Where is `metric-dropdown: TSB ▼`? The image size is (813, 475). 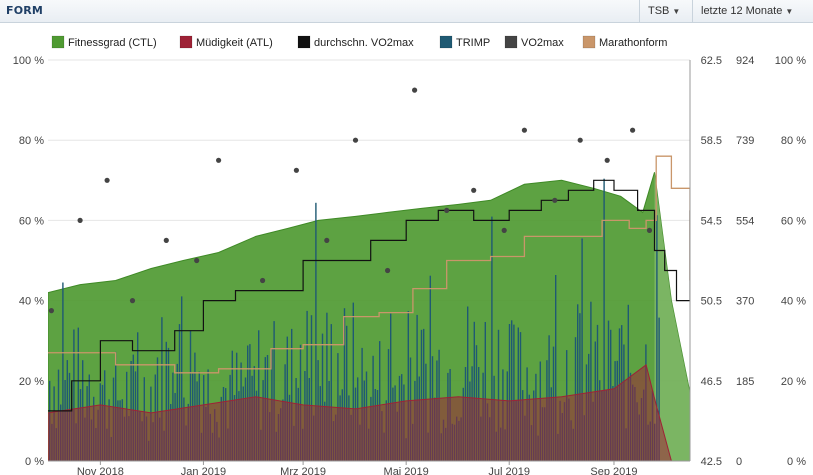 metric-dropdown: TSB ▼ is located at coordinates (665, 11).